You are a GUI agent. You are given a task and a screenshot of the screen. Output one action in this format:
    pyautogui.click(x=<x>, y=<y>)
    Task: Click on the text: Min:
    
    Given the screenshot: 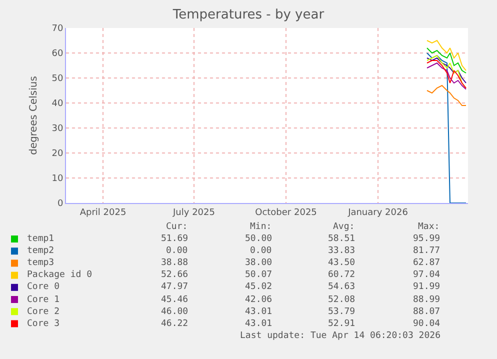 What is the action you would take?
    pyautogui.click(x=261, y=227)
    